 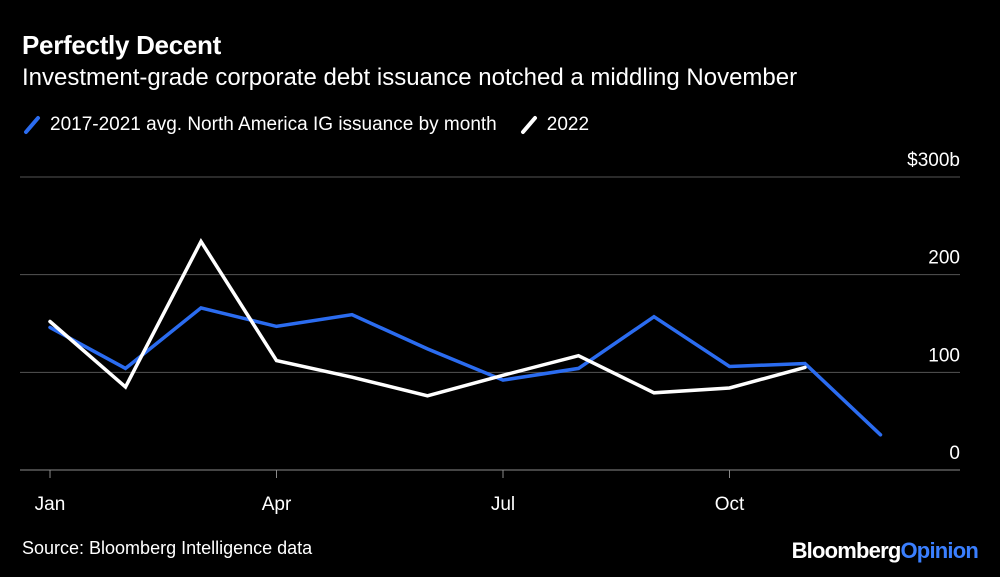 I want to click on y-tick-label: $300b, so click(x=933, y=160).